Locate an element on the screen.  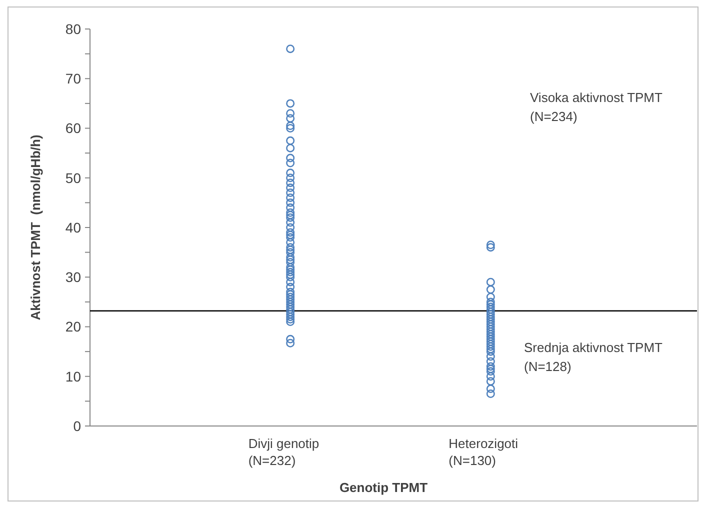
y-tick-label: 10 is located at coordinates (73, 376).